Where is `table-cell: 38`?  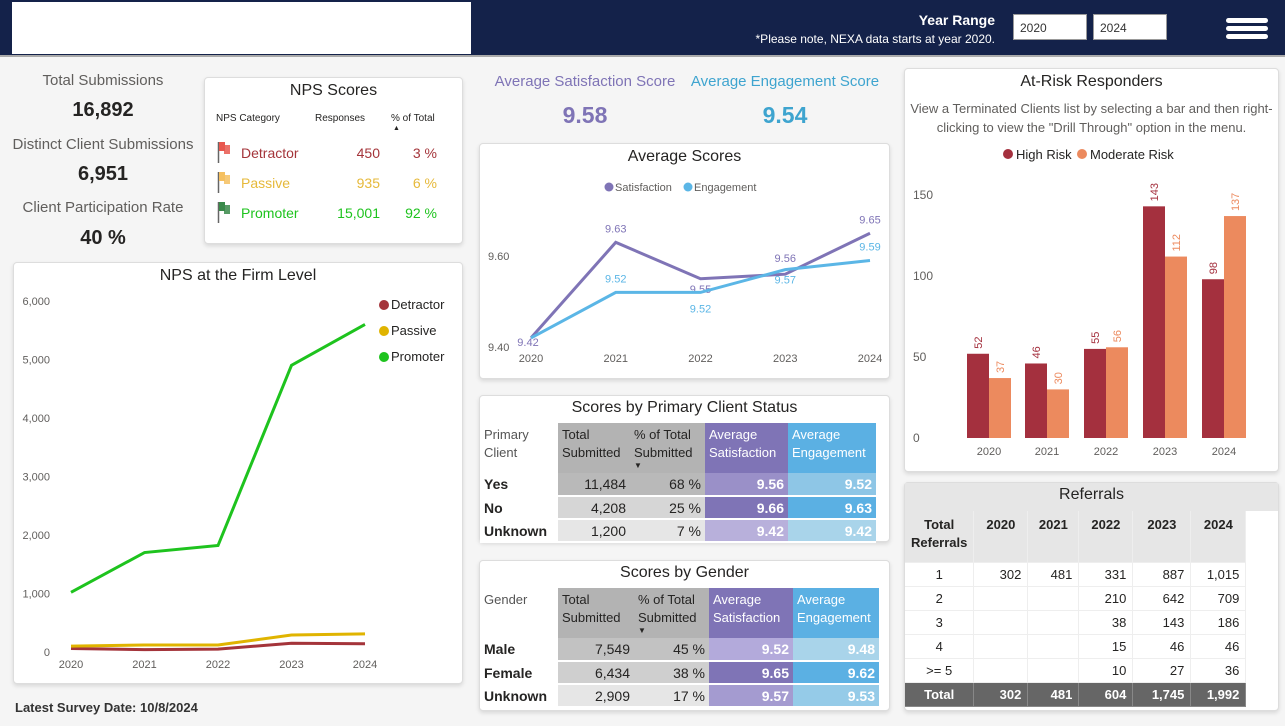 table-cell: 38 is located at coordinates (1106, 622).